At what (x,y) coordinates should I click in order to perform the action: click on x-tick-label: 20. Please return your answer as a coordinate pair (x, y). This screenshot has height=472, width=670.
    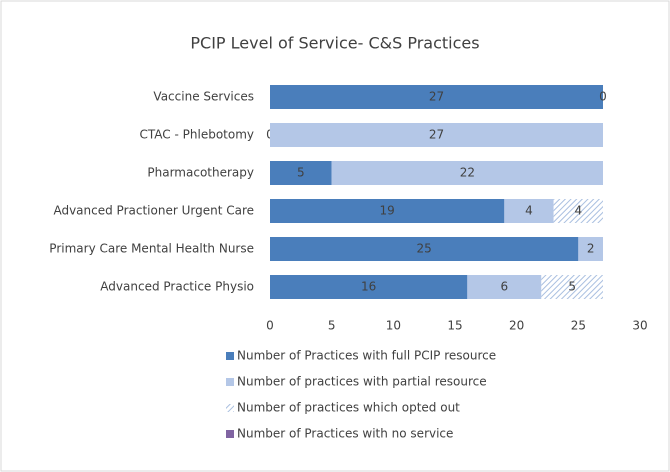
    Looking at the image, I should click on (516, 326).